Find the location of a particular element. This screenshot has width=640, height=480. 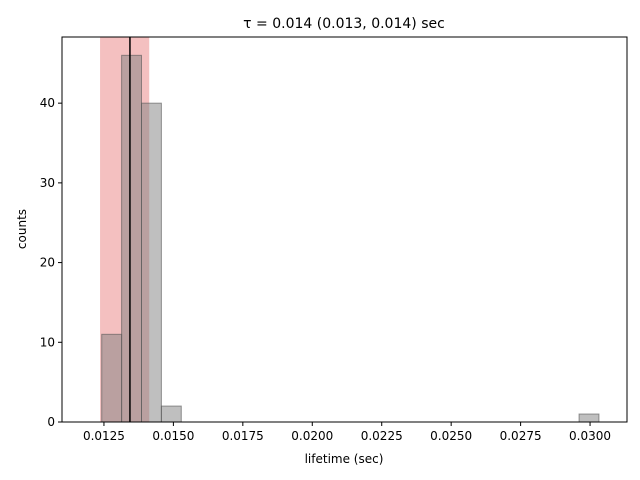

x-tick-label: 0.0175 is located at coordinates (243, 436).